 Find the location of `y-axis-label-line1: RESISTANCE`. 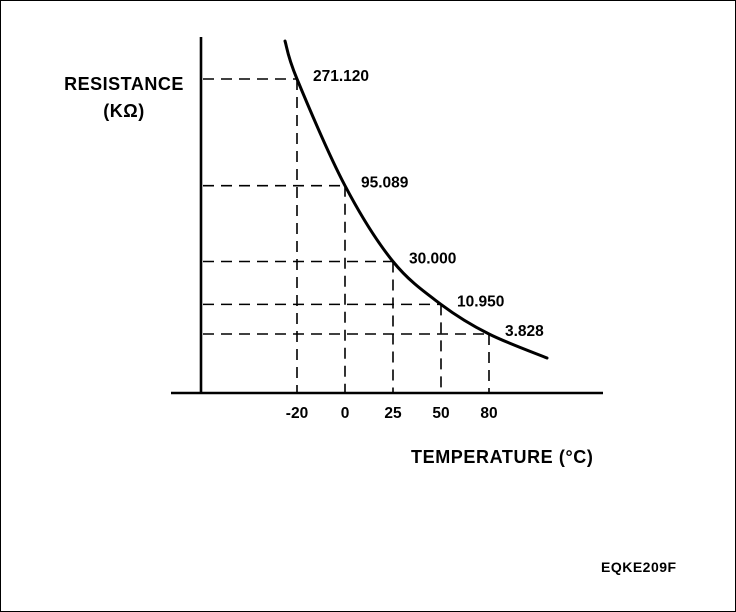

y-axis-label-line1: RESISTANCE is located at coordinates (124, 84).